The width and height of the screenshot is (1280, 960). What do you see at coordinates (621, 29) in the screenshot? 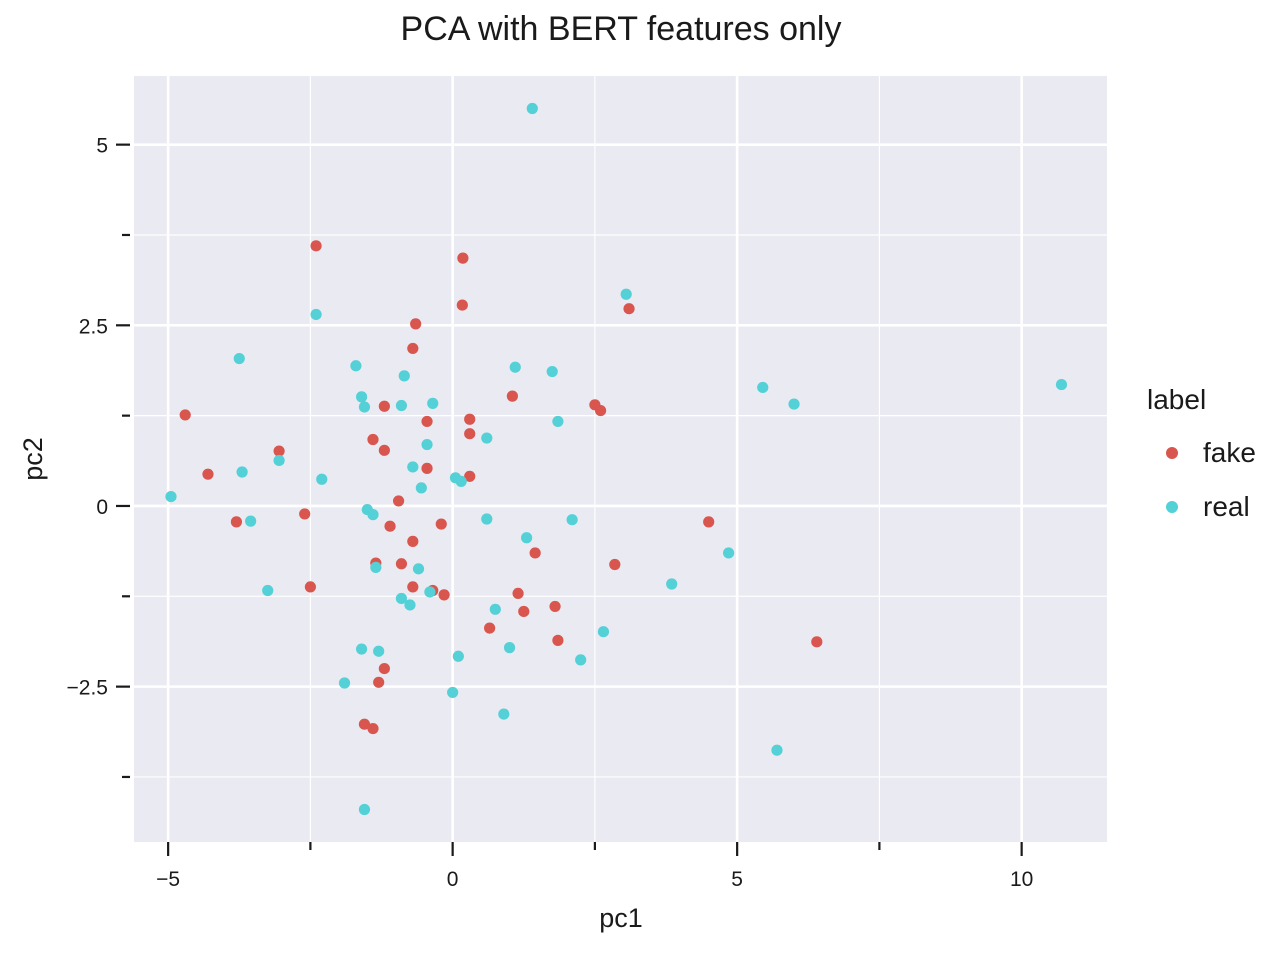
I see `chart-title: PCA with BERT features only` at bounding box center [621, 29].